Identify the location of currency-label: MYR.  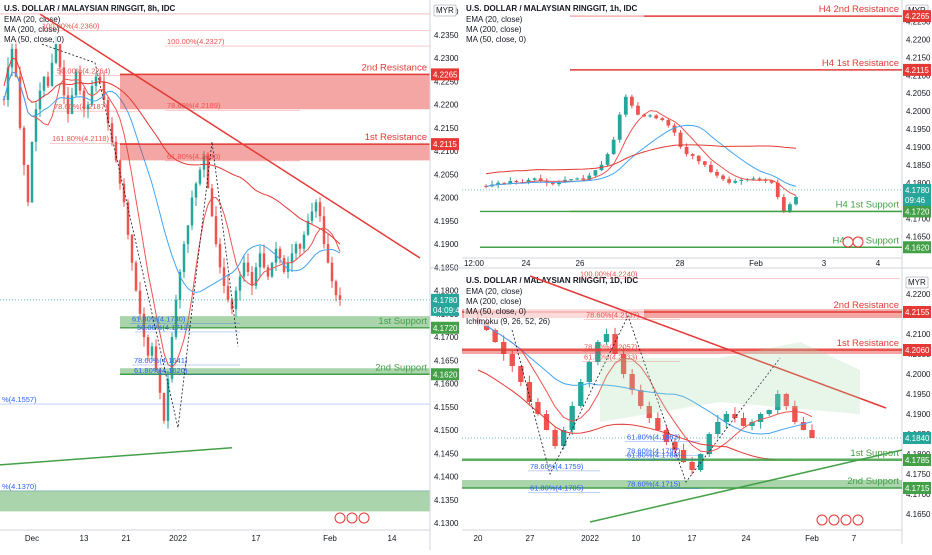
(445, 10).